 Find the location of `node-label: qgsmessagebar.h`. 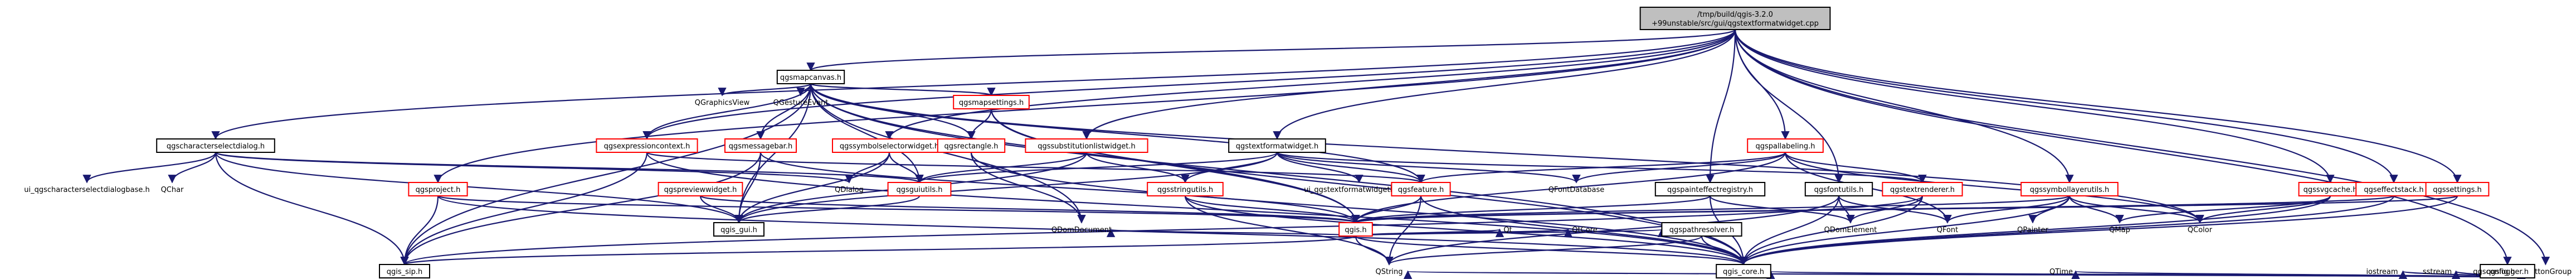

node-label: qgsmessagebar.h is located at coordinates (760, 146).